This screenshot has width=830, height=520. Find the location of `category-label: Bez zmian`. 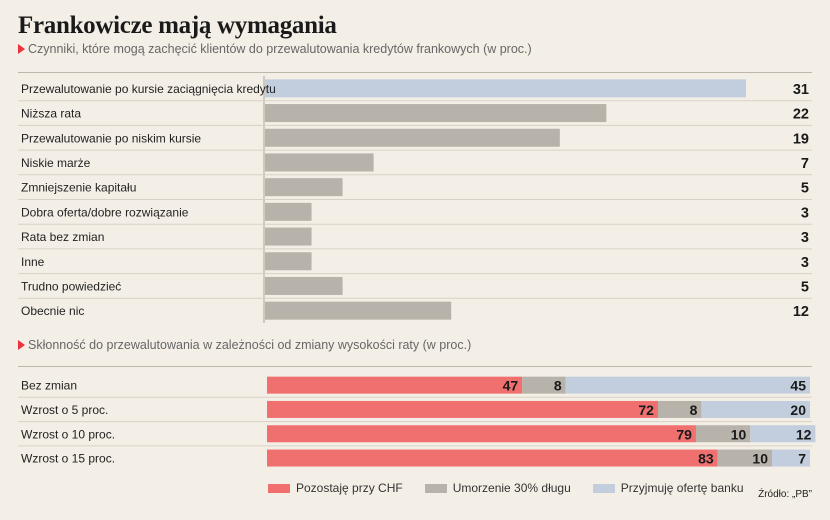

category-label: Bez zmian is located at coordinates (49, 386).